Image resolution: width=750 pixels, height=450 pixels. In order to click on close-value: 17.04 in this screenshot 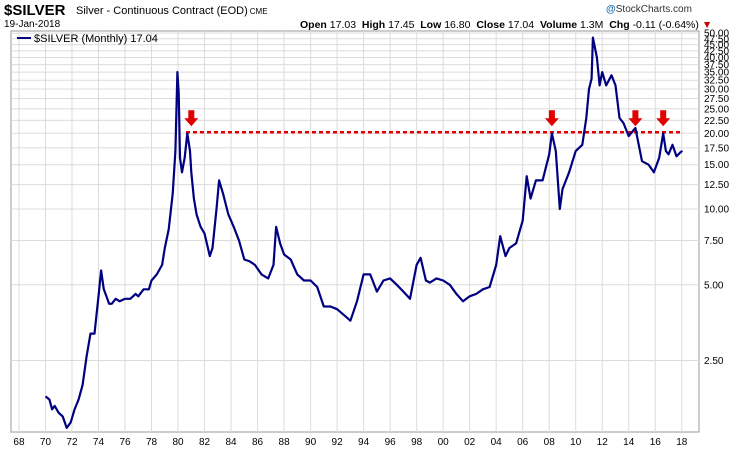, I will do `click(521, 25)`.